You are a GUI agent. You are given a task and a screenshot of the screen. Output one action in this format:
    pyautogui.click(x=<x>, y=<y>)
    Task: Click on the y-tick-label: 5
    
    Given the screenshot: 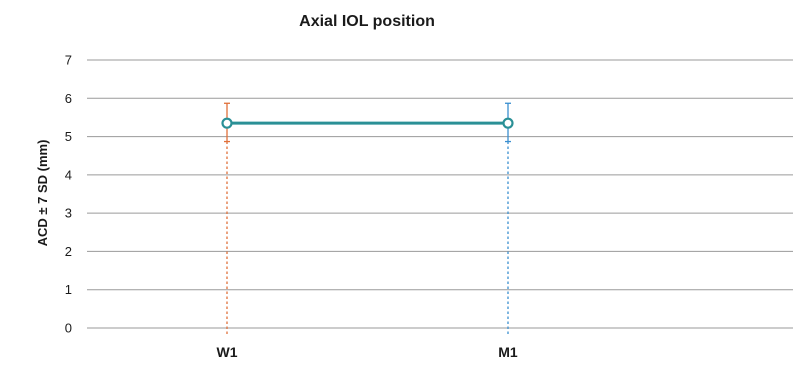 What is the action you would take?
    pyautogui.click(x=68, y=136)
    